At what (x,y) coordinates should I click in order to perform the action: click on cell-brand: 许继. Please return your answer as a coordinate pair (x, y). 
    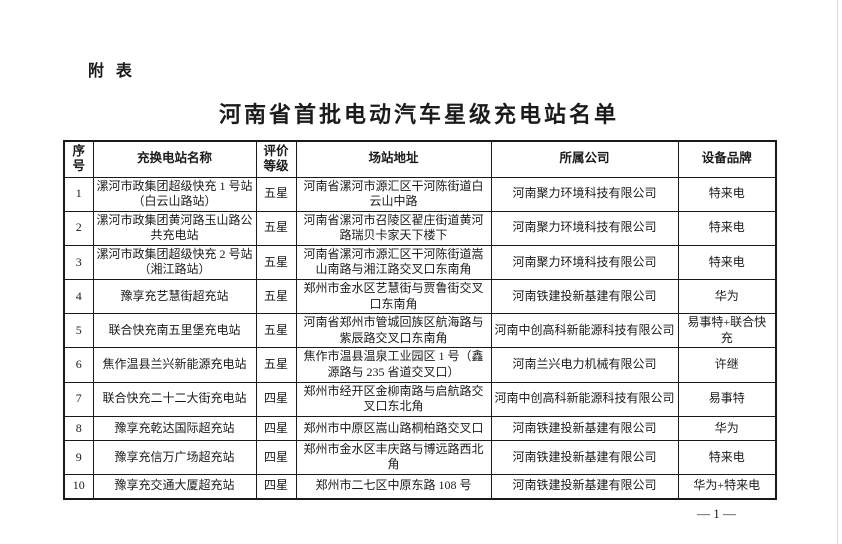
    Looking at the image, I should click on (727, 365).